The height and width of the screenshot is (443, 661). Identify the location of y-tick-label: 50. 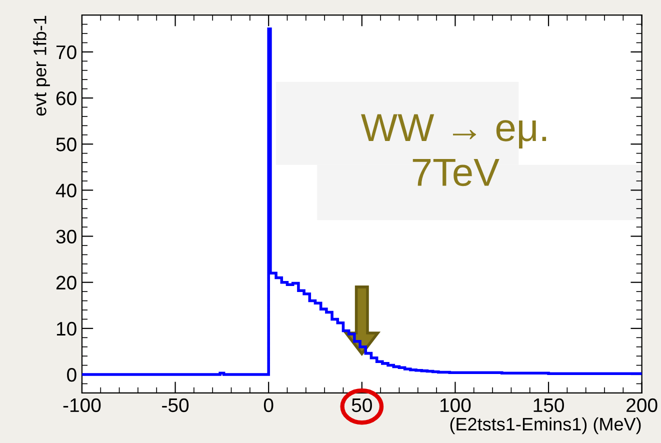
(66, 145).